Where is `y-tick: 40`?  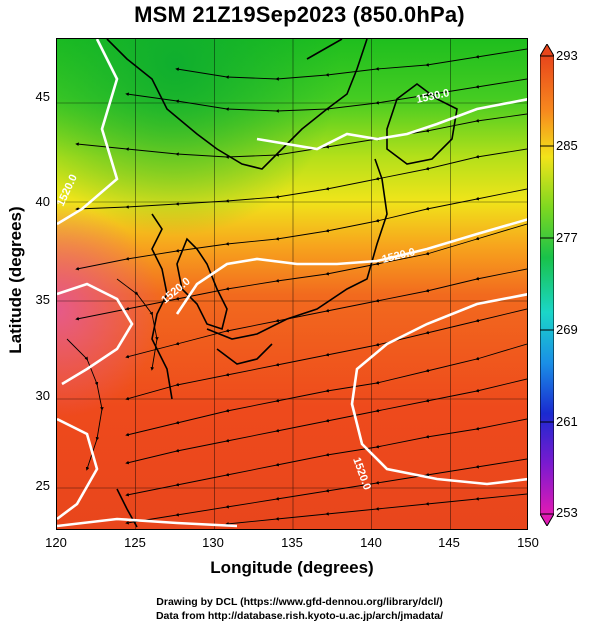 y-tick: 40 is located at coordinates (42, 201).